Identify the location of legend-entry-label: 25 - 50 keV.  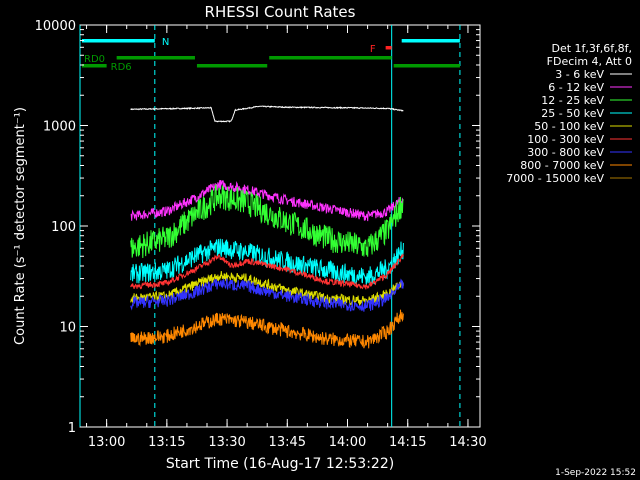
(572, 113).